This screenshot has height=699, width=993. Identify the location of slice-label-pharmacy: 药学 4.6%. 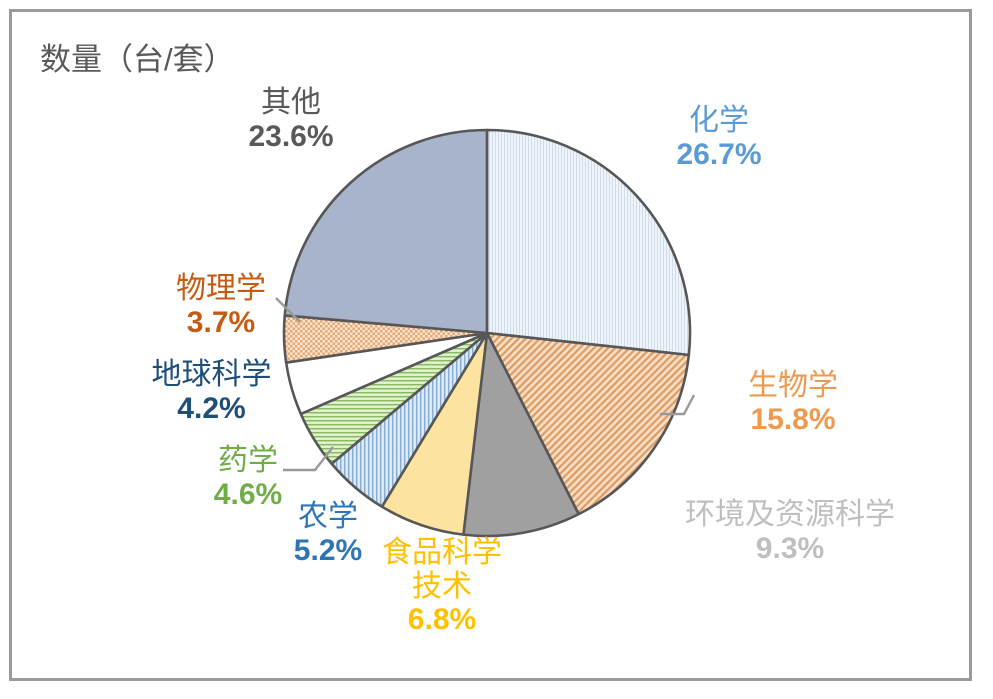
(248, 477).